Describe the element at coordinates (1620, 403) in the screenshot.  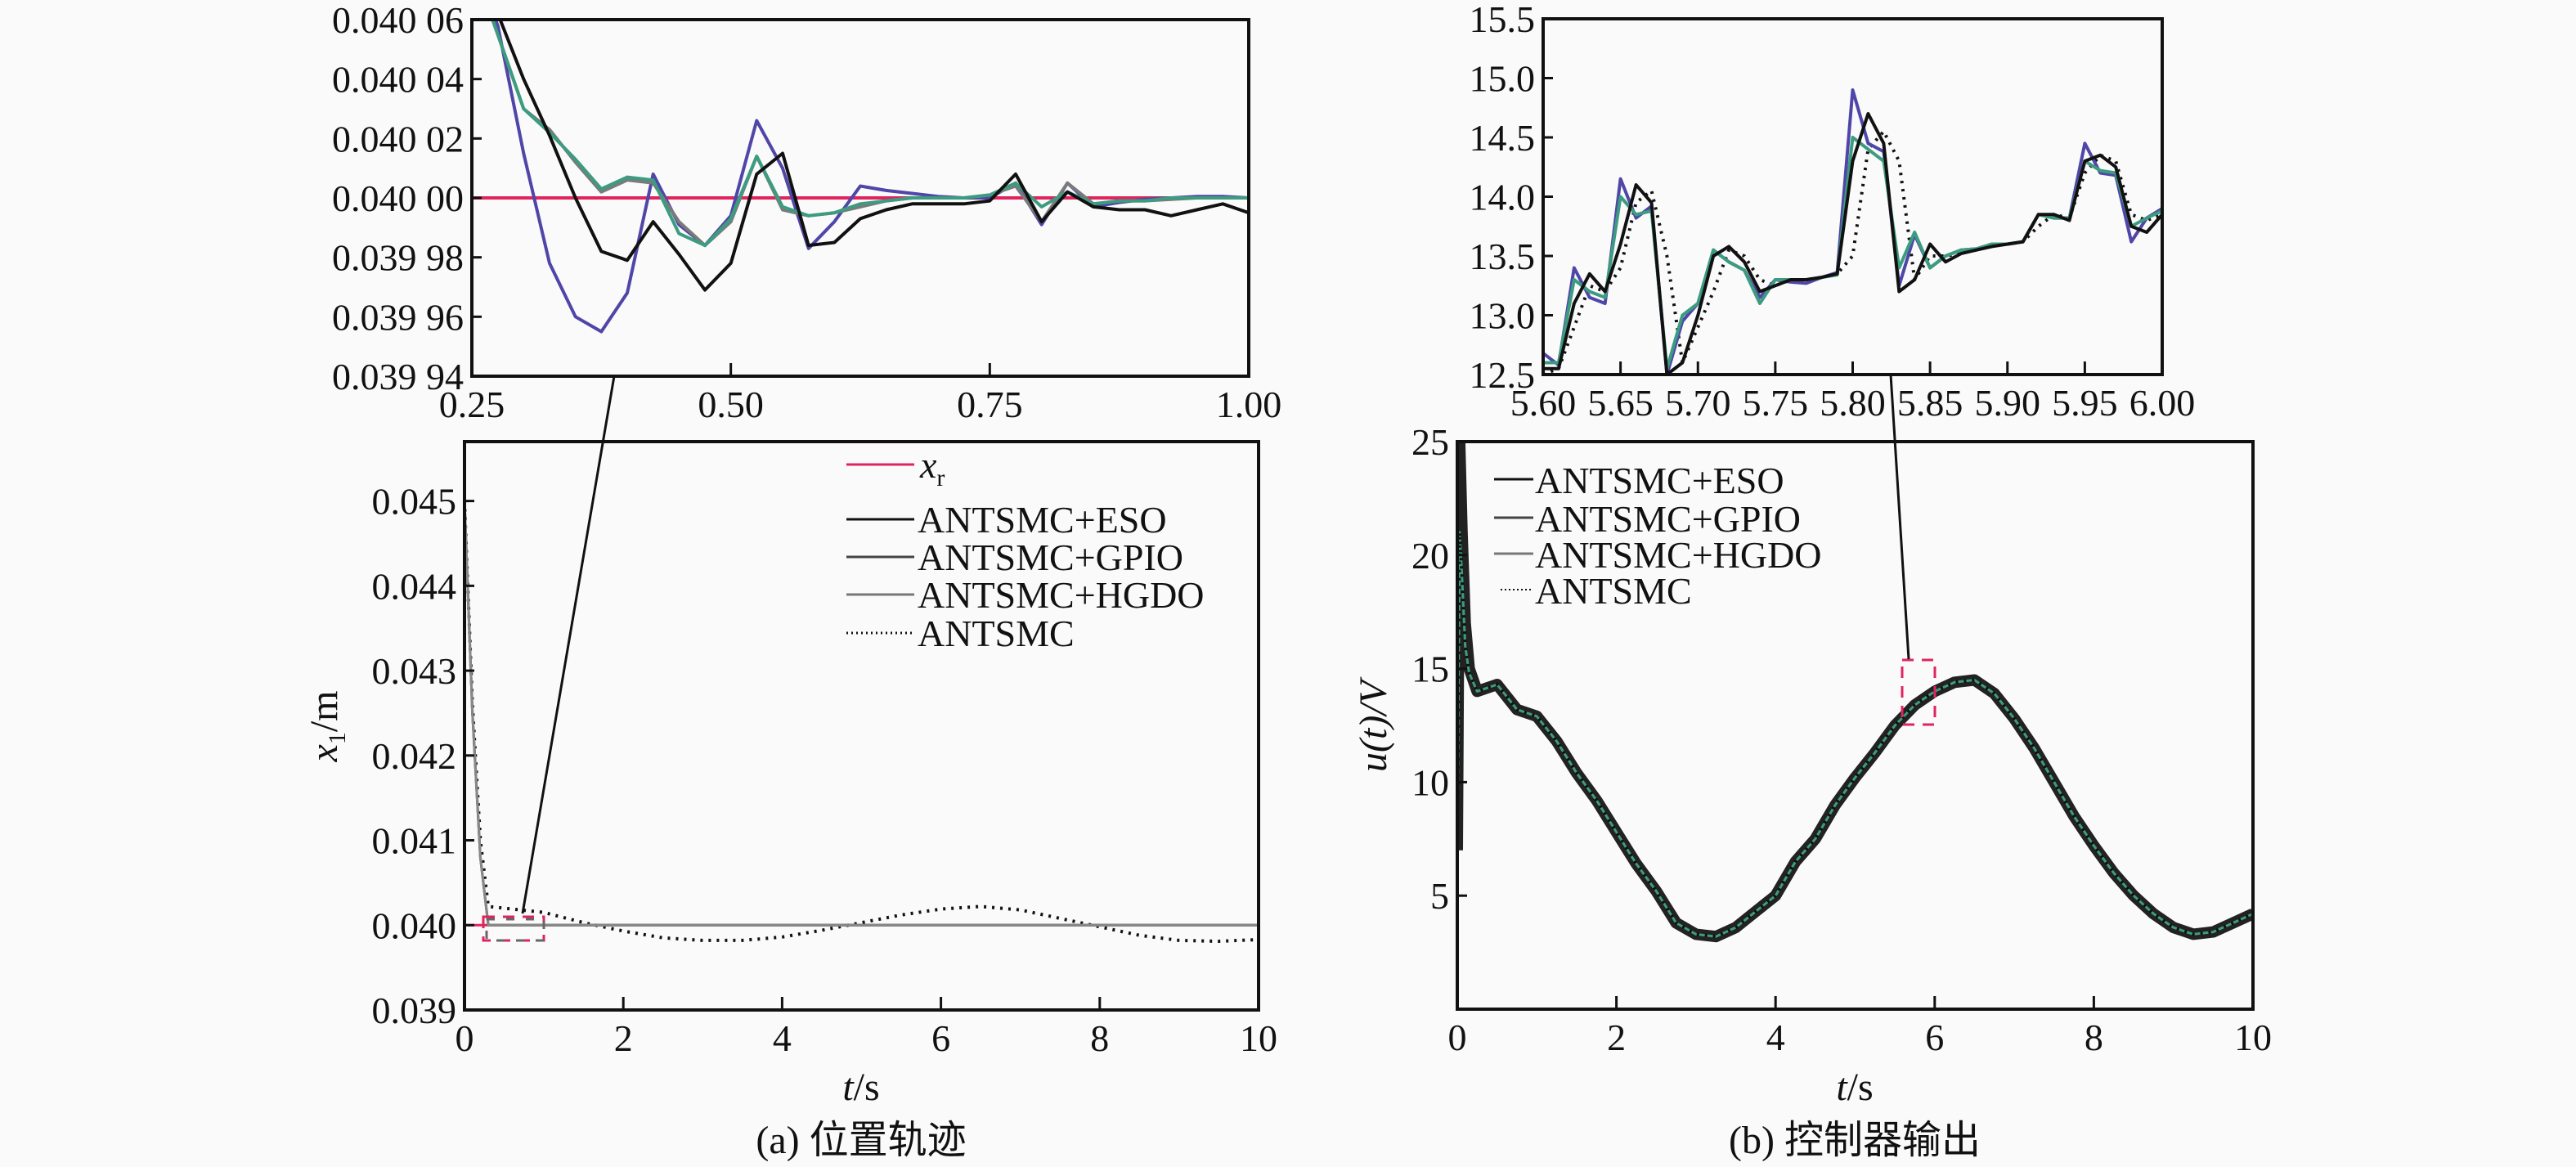
I see `x-tick-label: 5.65` at that location.